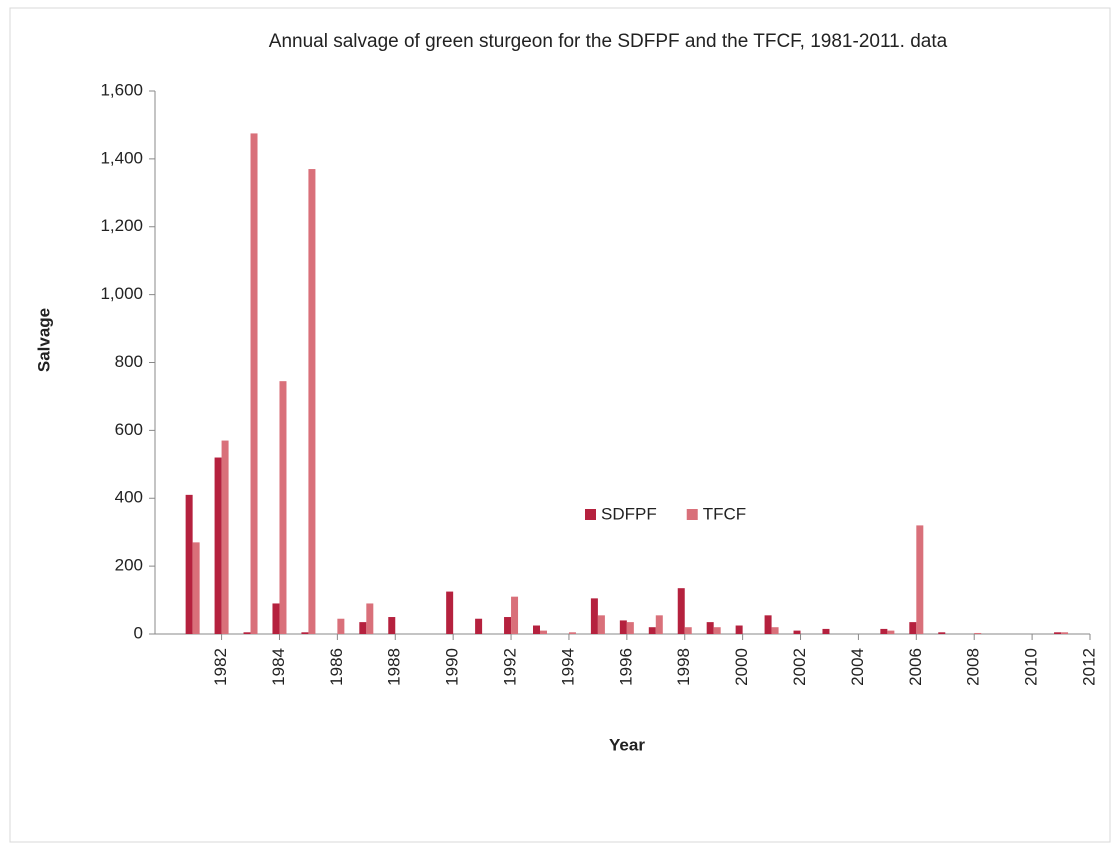 The image size is (1117, 844). I want to click on y-tick-label: 1,600, so click(121, 89).